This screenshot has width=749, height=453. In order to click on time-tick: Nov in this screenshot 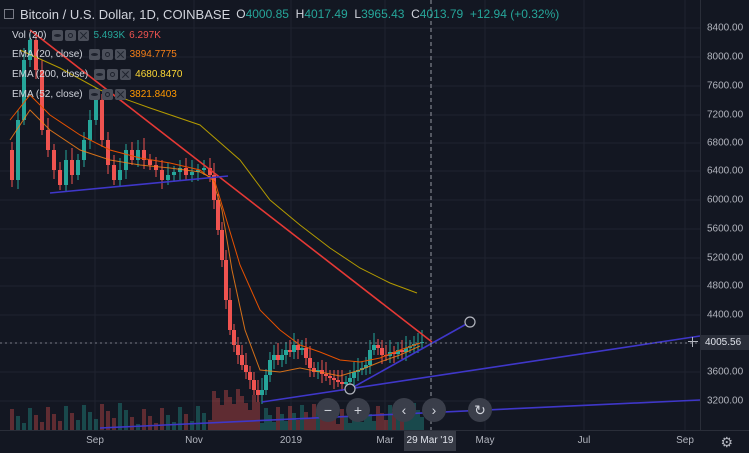, I will do `click(194, 440)`.